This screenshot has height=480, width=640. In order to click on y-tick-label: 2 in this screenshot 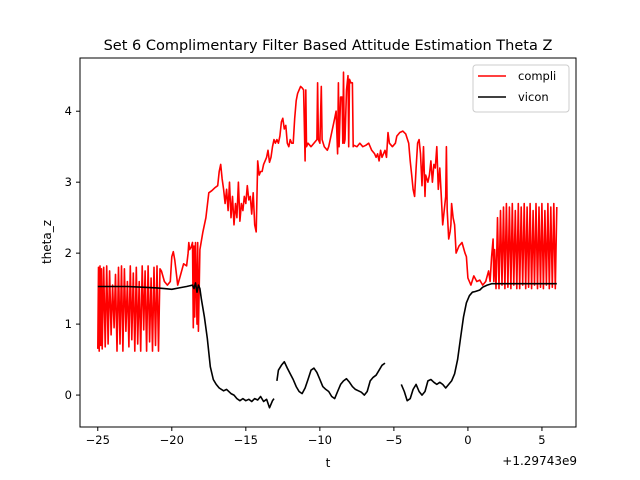, I will do `click(68, 253)`.